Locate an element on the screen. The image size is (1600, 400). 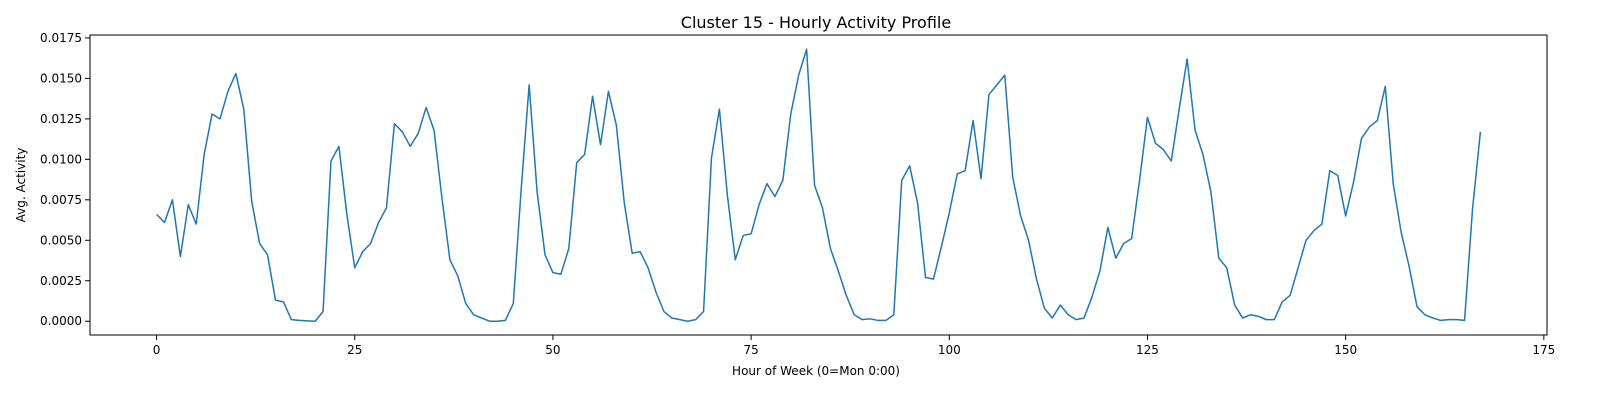
y-tick-label: 0.0100 is located at coordinates (61, 159).